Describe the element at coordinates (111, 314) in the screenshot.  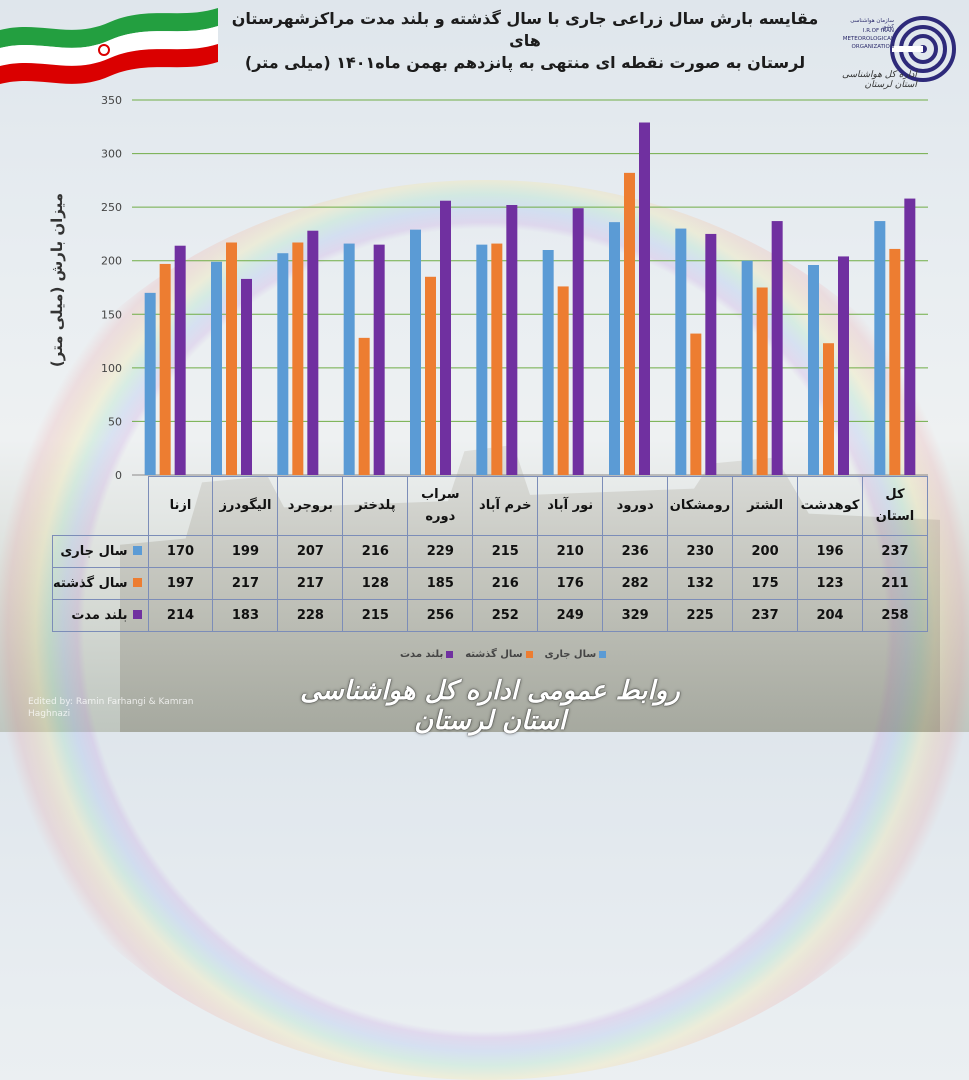
I see `y-tick-label: 150` at that location.